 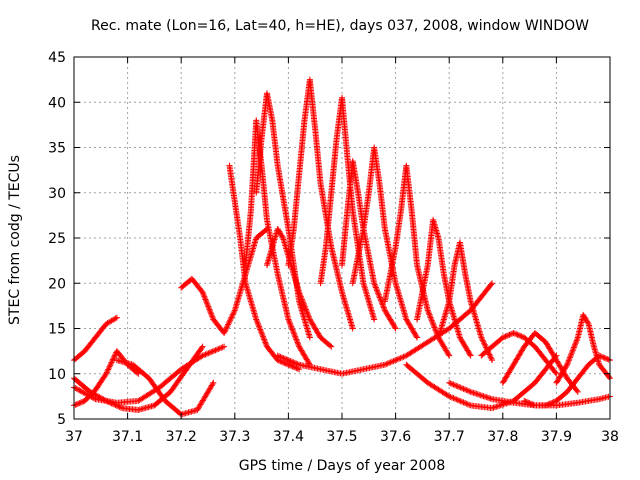 I want to click on x-tick-label: 37.1, so click(x=127, y=437).